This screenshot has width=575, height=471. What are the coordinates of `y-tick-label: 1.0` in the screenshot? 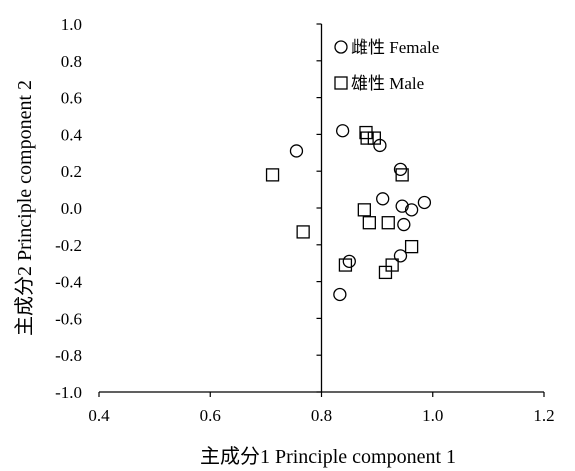 It's located at (71, 24).